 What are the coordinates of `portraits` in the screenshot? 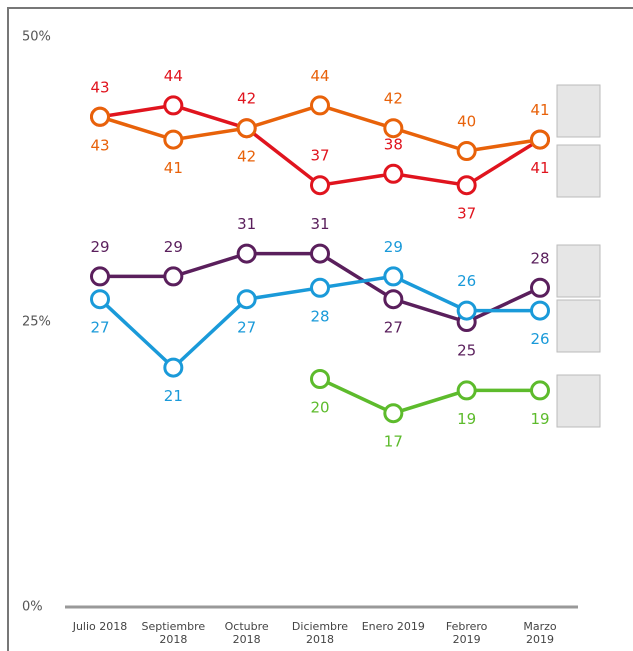 It's located at (578, 256).